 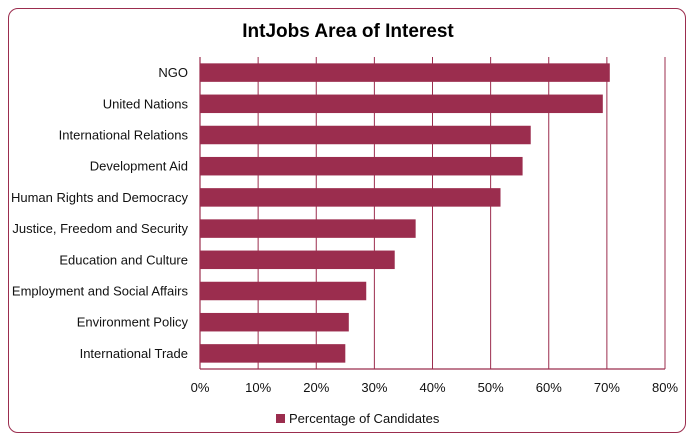 What do you see at coordinates (258, 387) in the screenshot?
I see `x-tick-label: 10%` at bounding box center [258, 387].